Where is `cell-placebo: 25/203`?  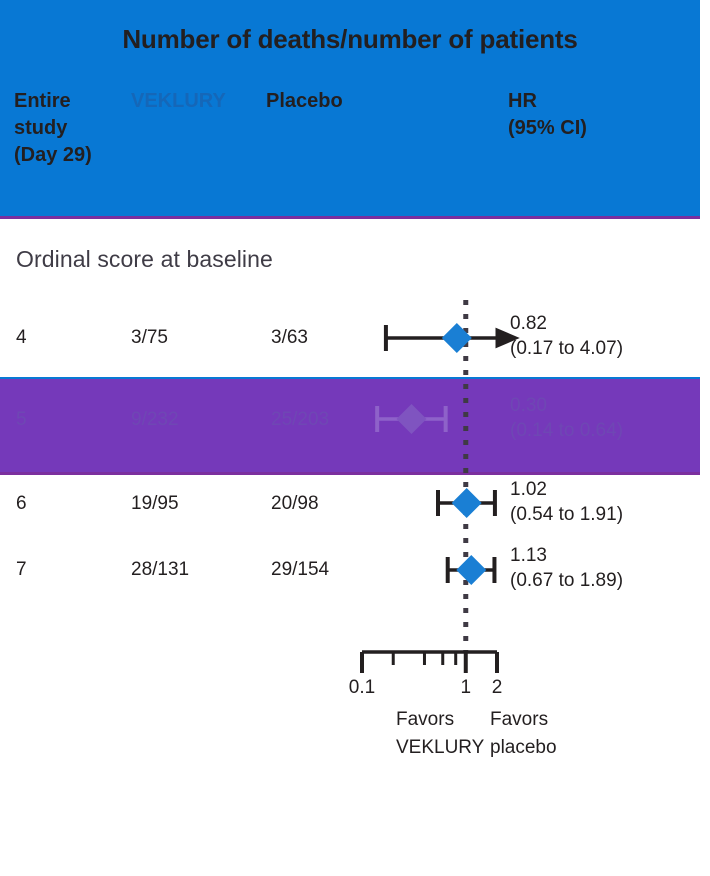 cell-placebo: 25/203 is located at coordinates (300, 419).